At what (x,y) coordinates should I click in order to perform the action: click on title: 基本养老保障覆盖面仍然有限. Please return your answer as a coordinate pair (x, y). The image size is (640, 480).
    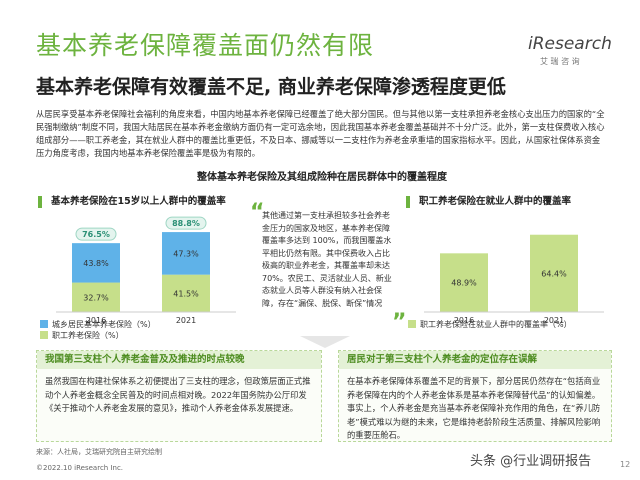
    Looking at the image, I should click on (205, 45).